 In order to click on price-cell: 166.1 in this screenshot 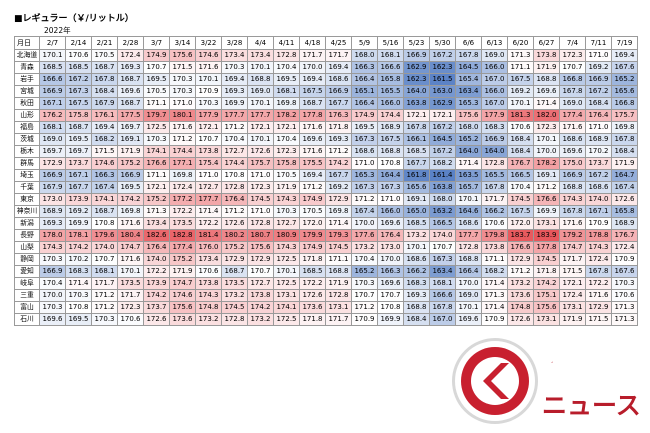, I will do `click(416, 139)`.